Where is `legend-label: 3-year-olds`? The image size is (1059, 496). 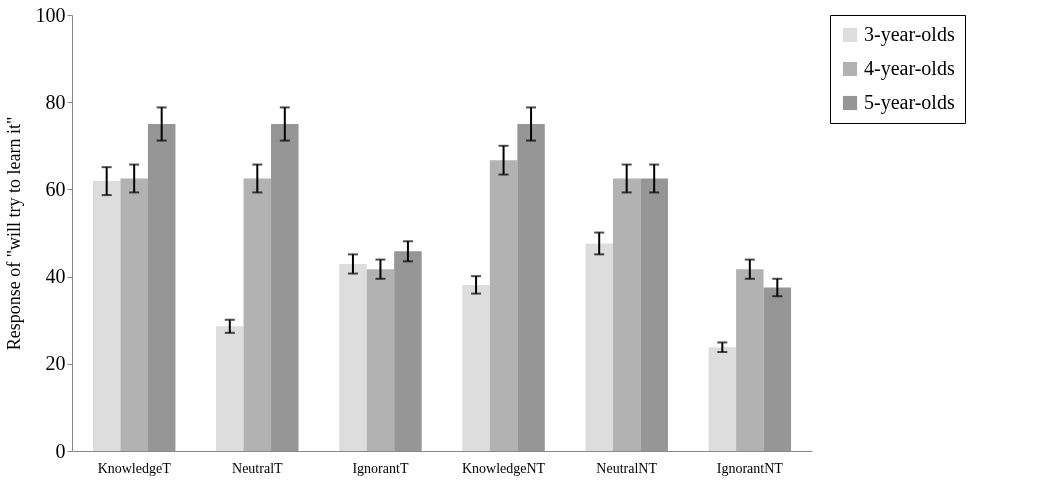 legend-label: 3-year-olds is located at coordinates (909, 34).